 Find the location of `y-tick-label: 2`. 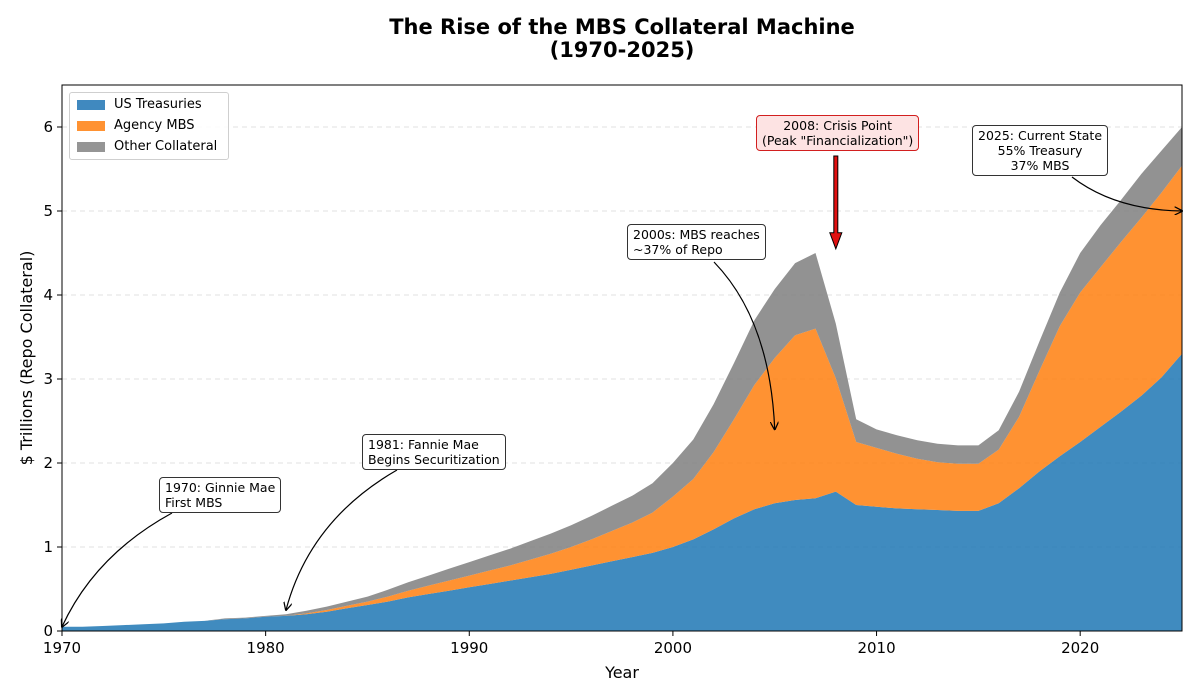

y-tick-label: 2 is located at coordinates (48, 463).